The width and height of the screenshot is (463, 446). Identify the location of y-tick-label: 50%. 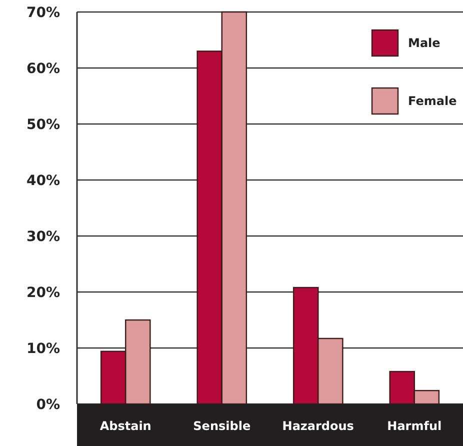
(43, 124).